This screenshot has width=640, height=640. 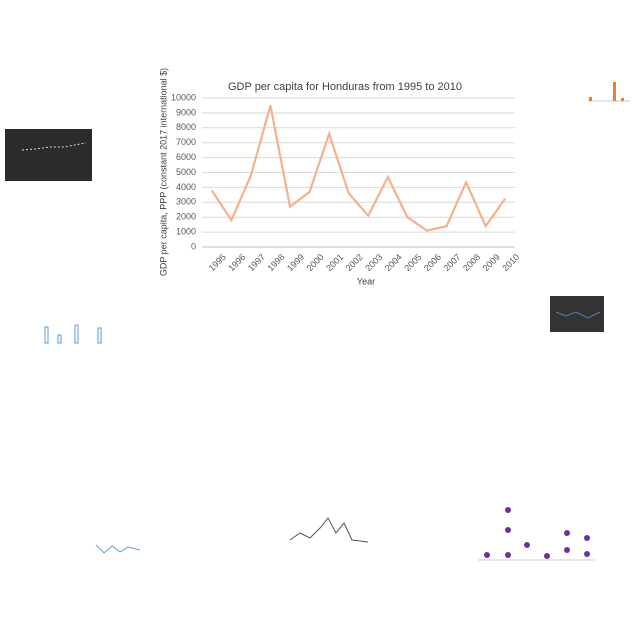 What do you see at coordinates (451, 262) in the screenshot?
I see `x-tick-label: 2007` at bounding box center [451, 262].